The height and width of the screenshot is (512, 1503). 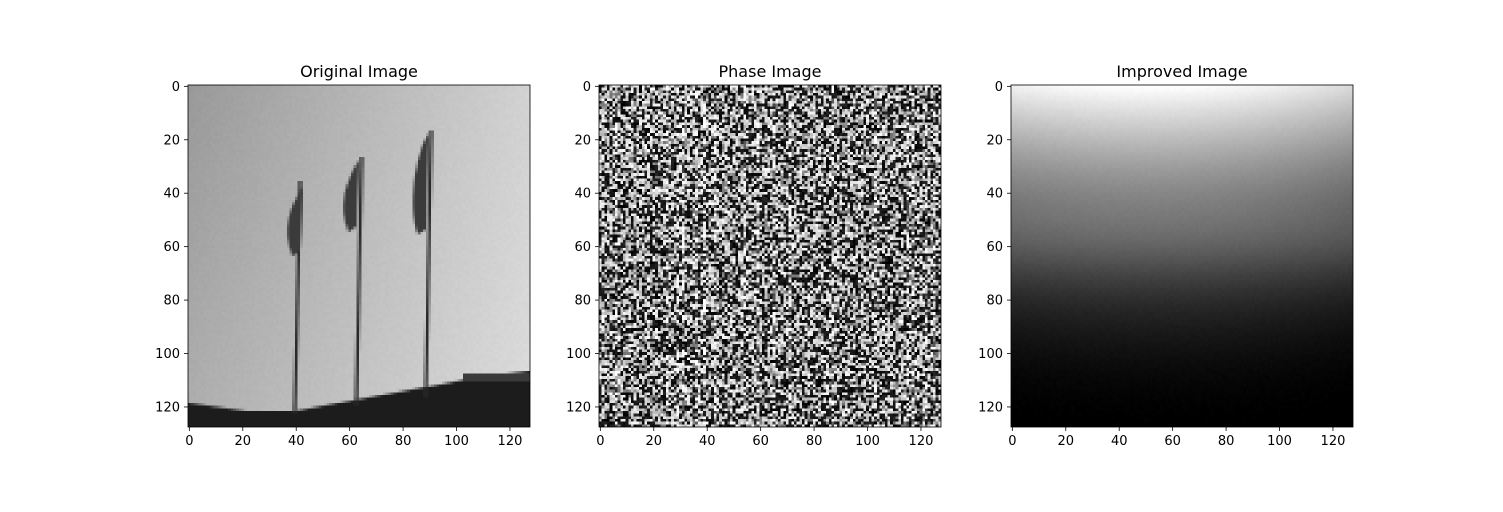 I want to click on phase-image-title: Phase Image, so click(x=770, y=71).